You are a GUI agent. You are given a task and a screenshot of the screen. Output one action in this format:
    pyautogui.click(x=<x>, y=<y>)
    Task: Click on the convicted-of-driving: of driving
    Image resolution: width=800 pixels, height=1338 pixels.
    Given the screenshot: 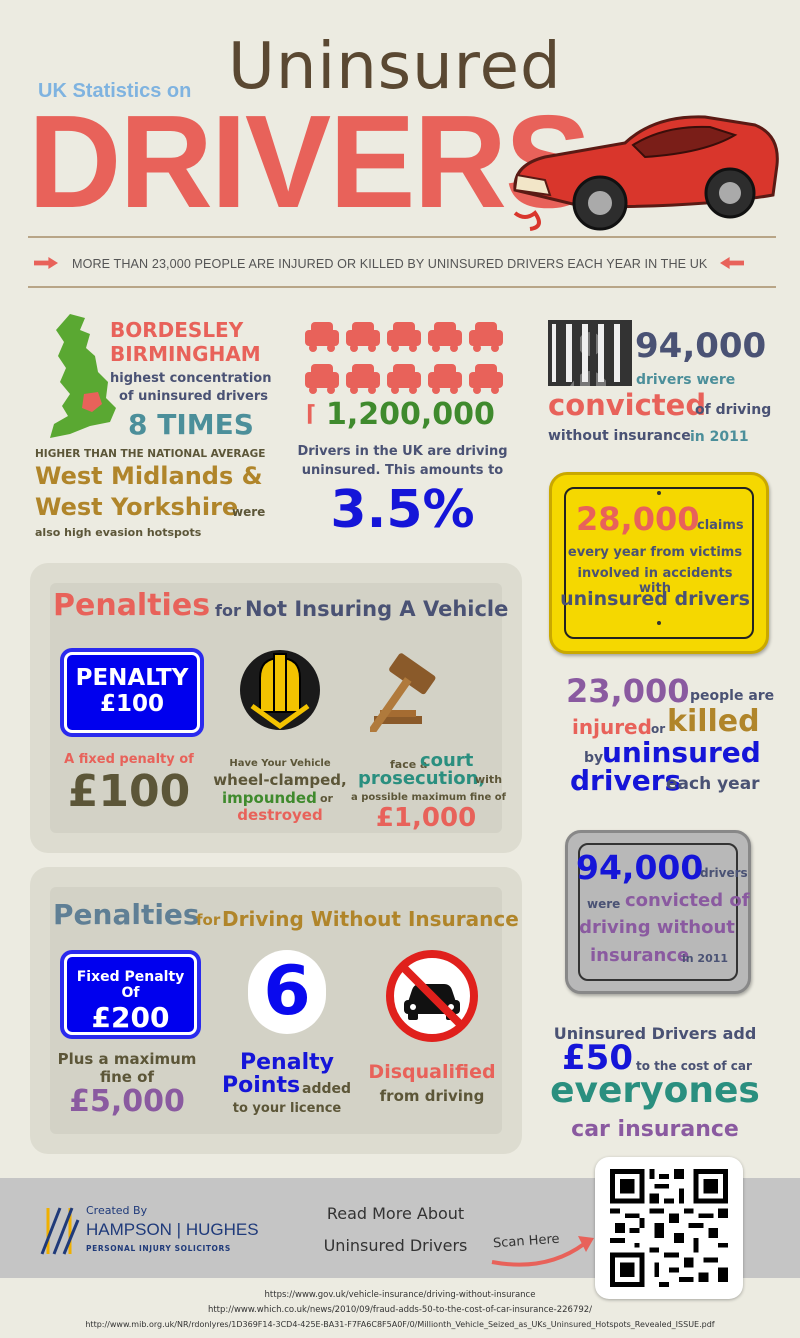 What is the action you would take?
    pyautogui.click(x=733, y=410)
    